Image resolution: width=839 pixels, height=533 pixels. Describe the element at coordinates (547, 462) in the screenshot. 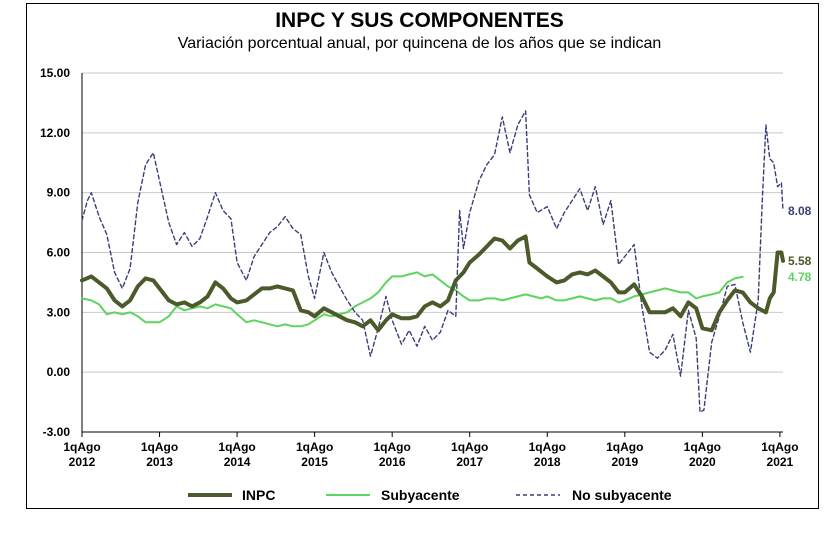

I see `x-tick-year: 2018` at that location.